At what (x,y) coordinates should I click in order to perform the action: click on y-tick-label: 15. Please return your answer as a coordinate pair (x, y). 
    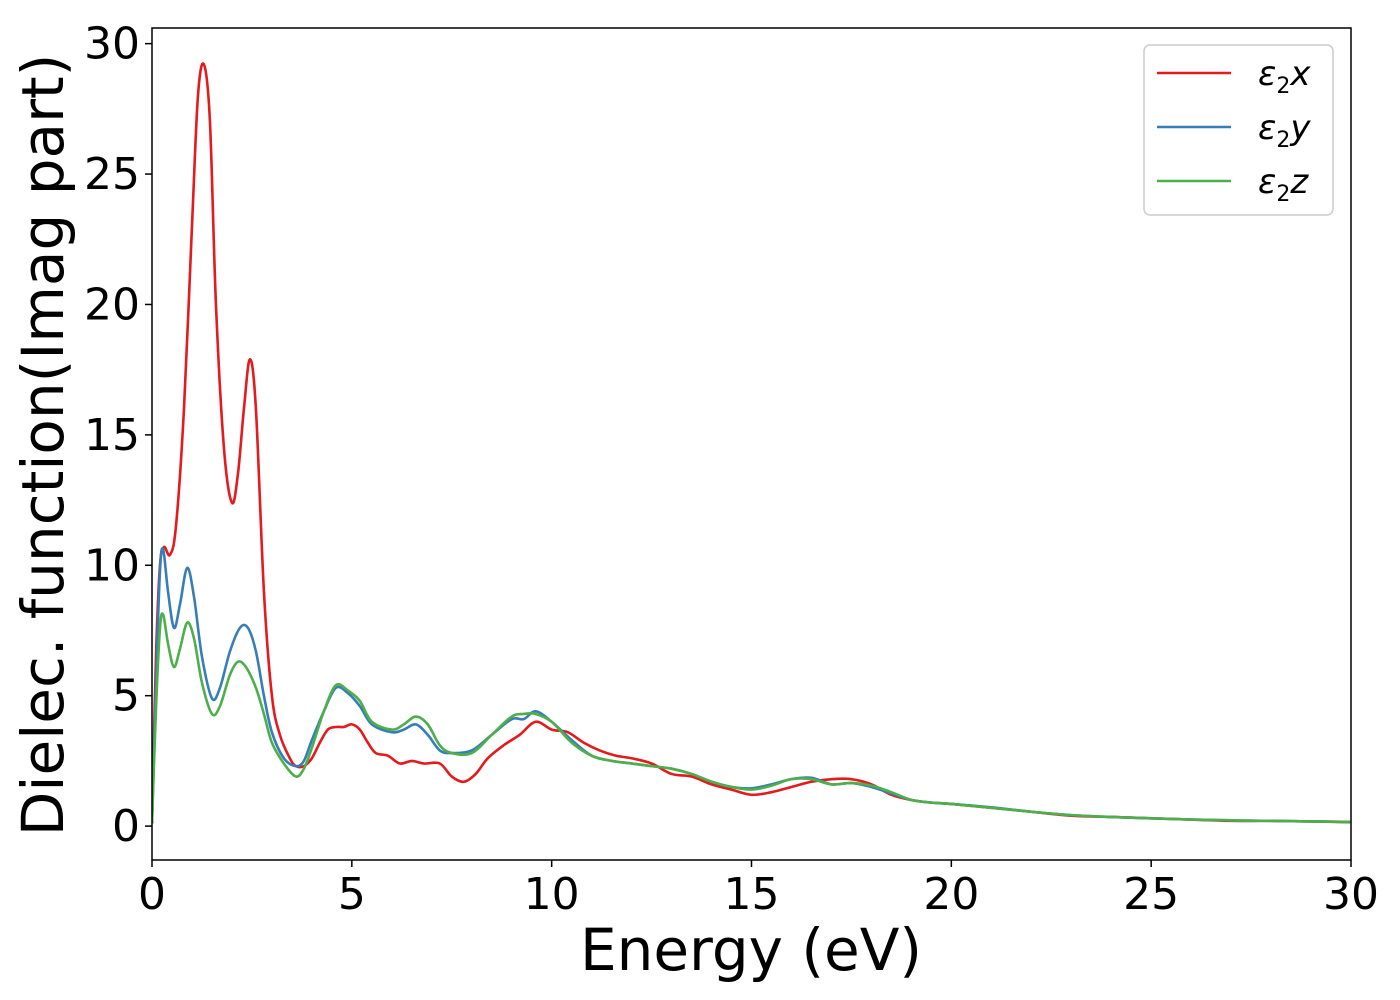
    Looking at the image, I should click on (112, 435).